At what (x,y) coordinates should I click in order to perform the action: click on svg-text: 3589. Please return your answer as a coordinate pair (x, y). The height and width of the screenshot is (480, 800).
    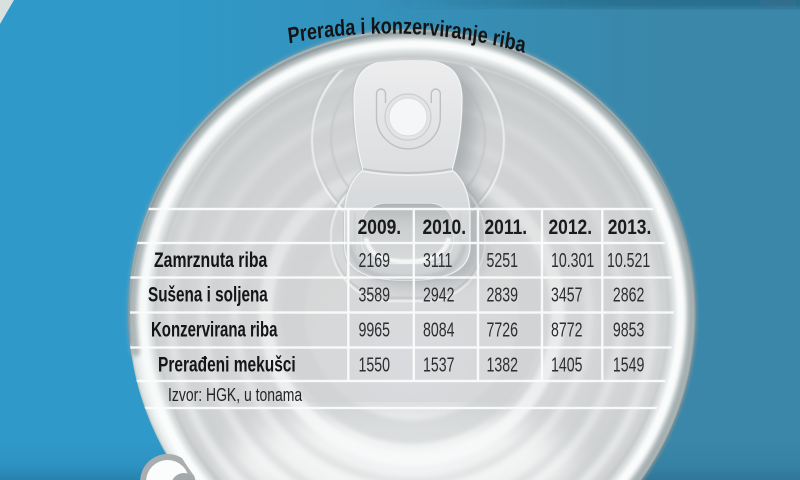
    Looking at the image, I should click on (374, 294).